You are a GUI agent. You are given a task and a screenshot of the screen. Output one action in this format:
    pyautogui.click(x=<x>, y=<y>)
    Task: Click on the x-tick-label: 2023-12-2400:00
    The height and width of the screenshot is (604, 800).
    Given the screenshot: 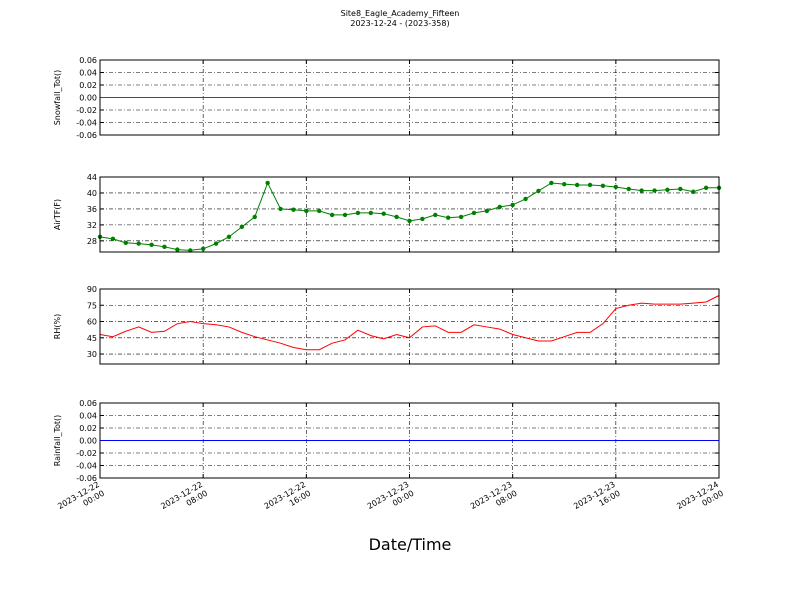 What is the action you would take?
    pyautogui.click(x=700, y=500)
    